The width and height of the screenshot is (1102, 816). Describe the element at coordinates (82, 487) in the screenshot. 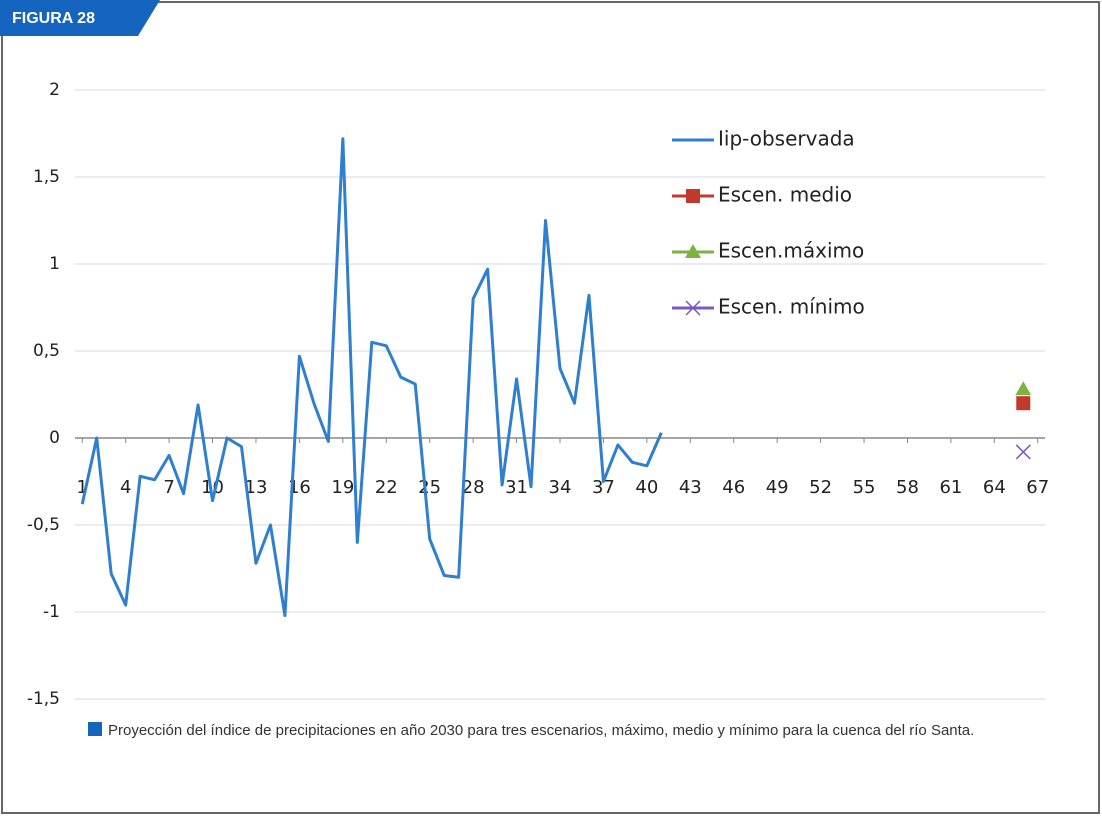

I see `x-tick-label: 1` at that location.